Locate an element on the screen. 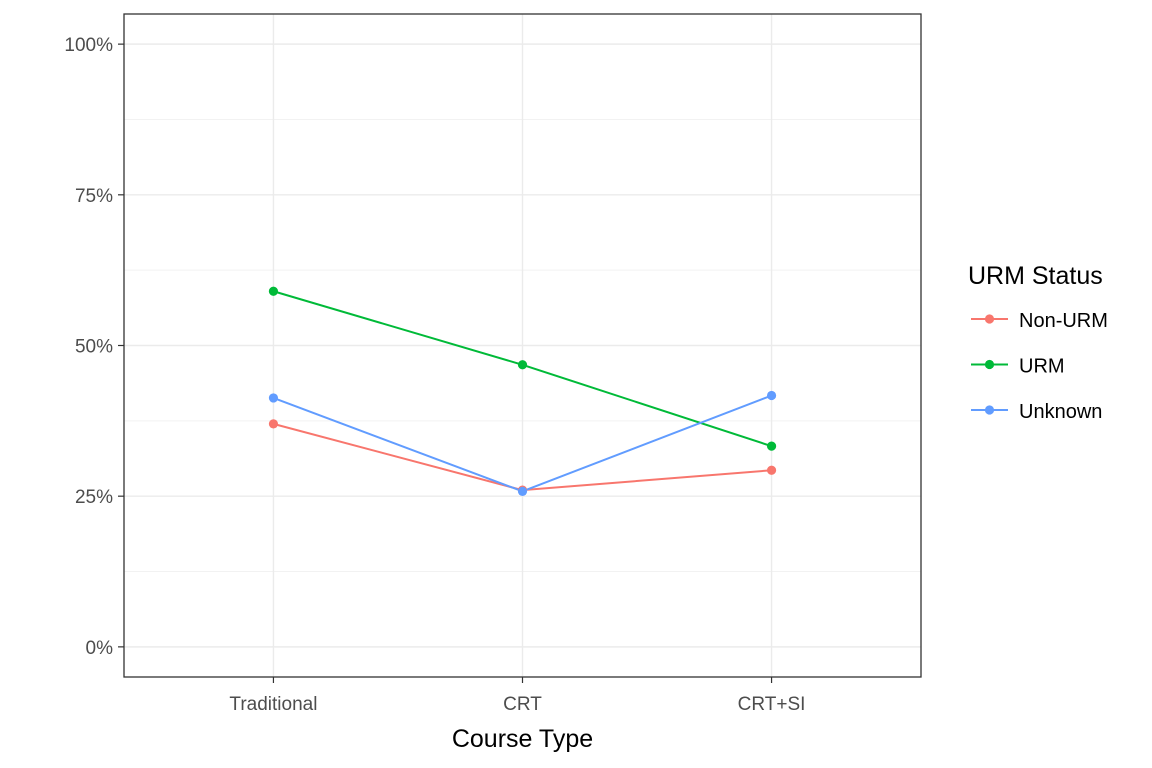  data-point-urm-traditional is located at coordinates (273, 291).